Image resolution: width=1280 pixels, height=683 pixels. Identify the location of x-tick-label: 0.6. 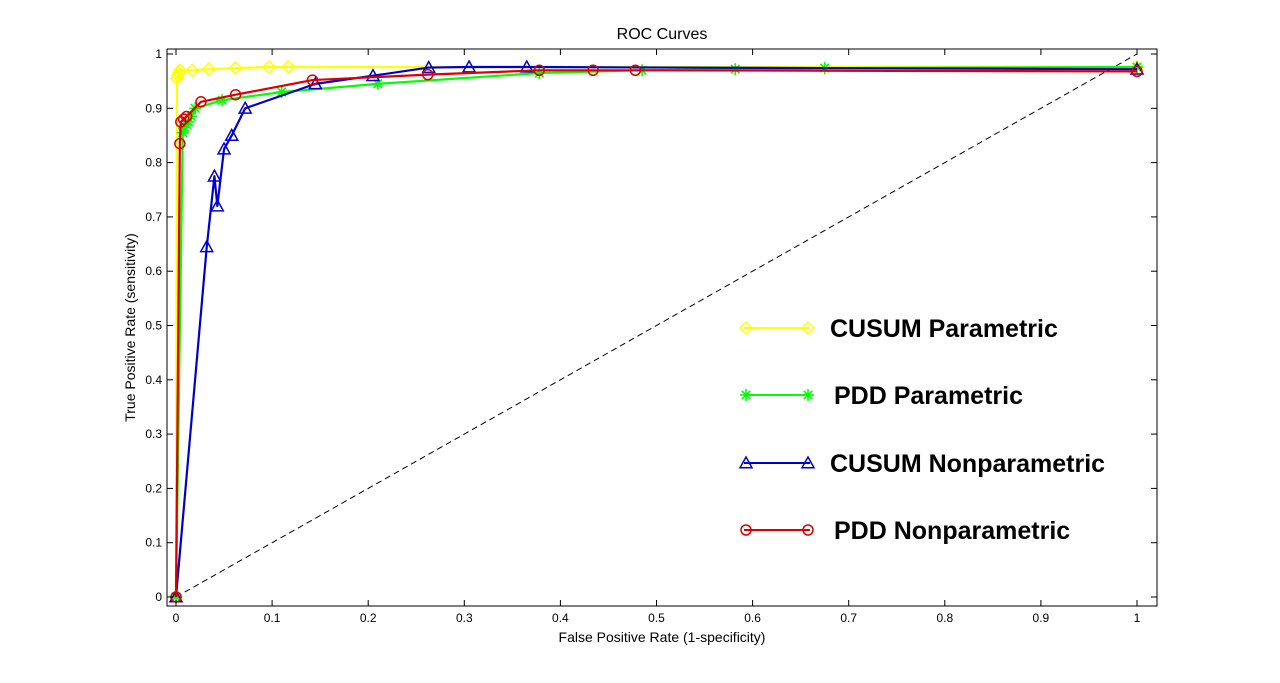
(752, 618).